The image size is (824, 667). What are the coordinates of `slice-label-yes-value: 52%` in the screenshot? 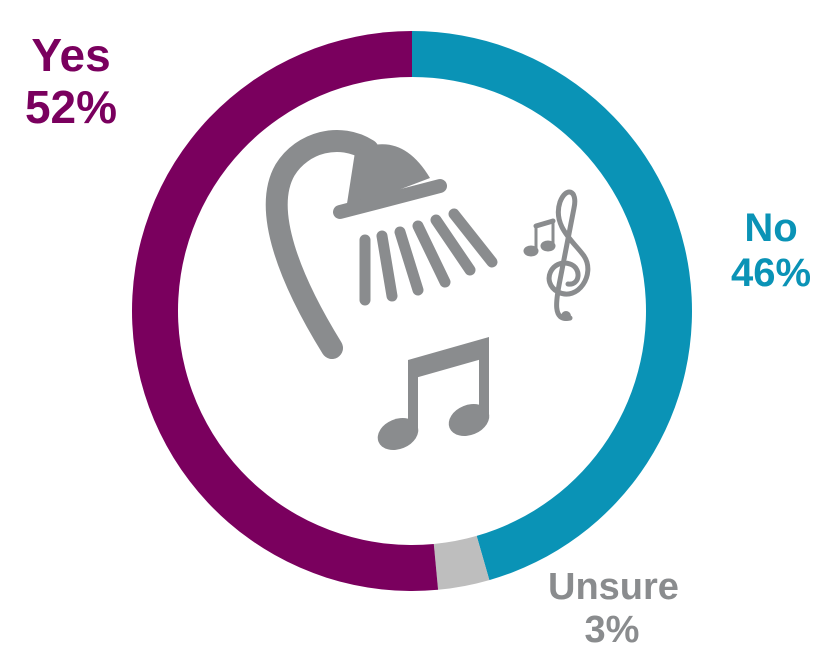 It's located at (71, 106).